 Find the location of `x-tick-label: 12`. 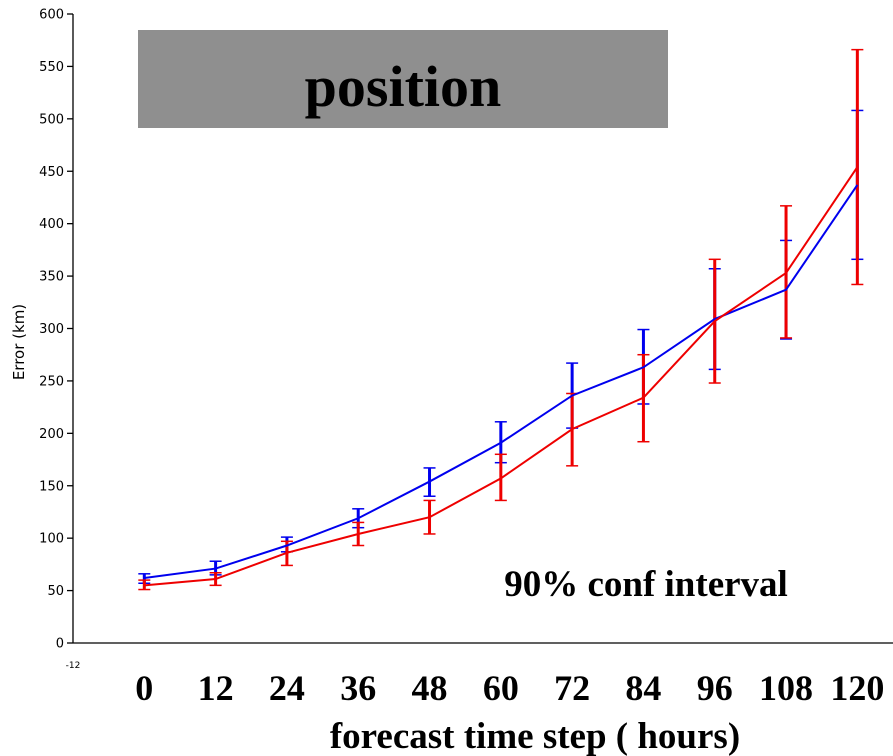

x-tick-label: 12 is located at coordinates (216, 688).